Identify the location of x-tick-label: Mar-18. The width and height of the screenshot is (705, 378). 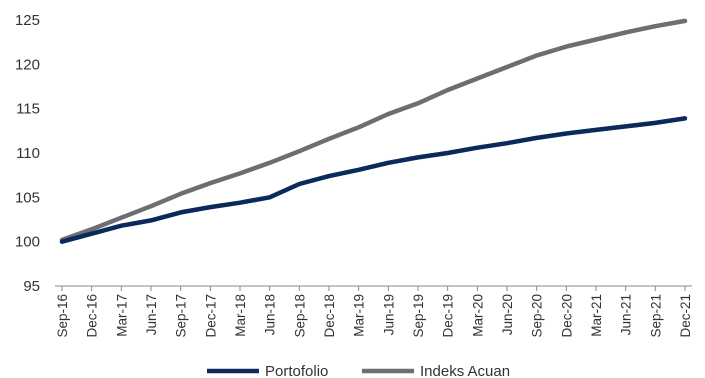
(240, 315).